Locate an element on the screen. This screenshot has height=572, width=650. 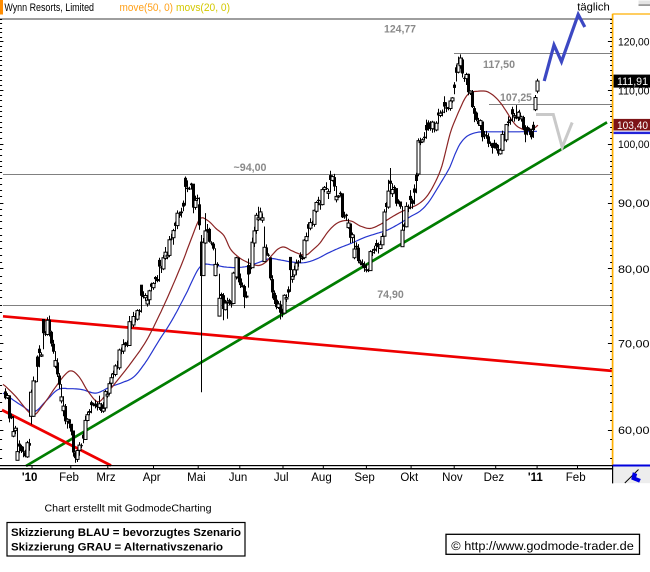
svg-text:Chart erstellt mit GodmodeChar: Chart erstellt mit GodmodeCharting is located at coordinates (128, 509).